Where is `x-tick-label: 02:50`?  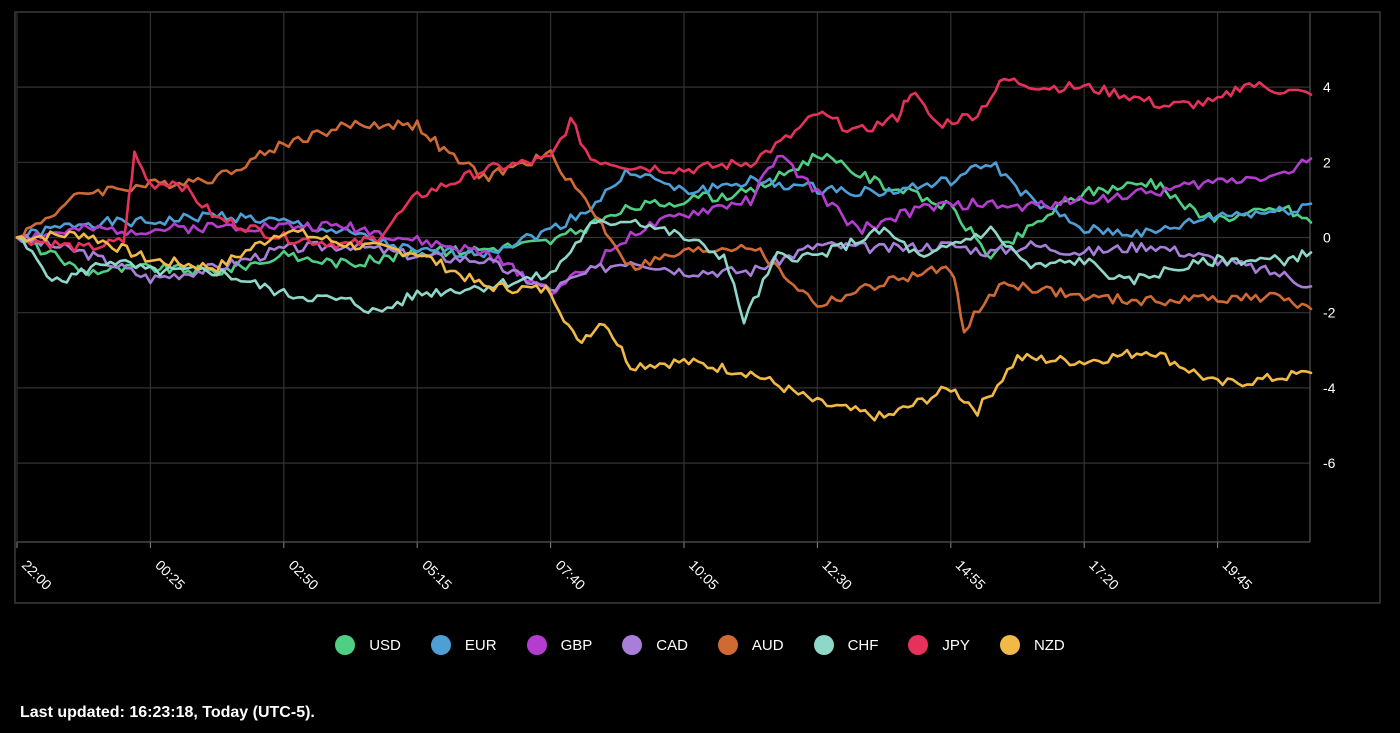
x-tick-label: 02:50 is located at coordinates (304, 575).